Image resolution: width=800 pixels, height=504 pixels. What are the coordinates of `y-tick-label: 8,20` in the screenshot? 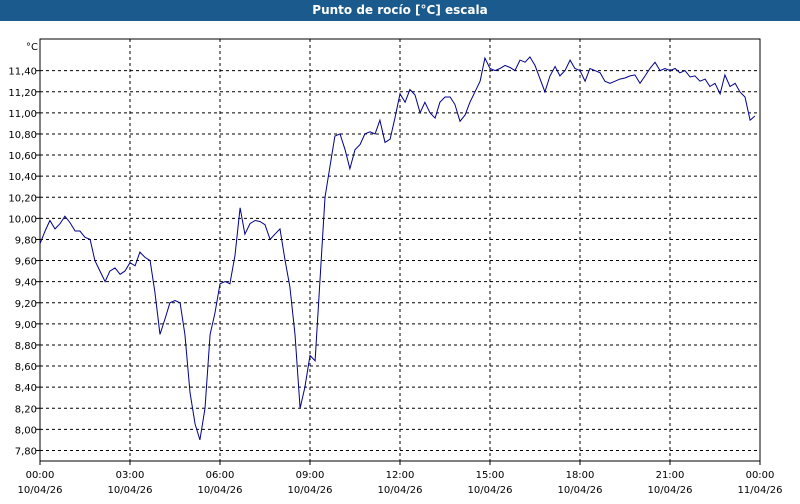 It's located at (26, 409).